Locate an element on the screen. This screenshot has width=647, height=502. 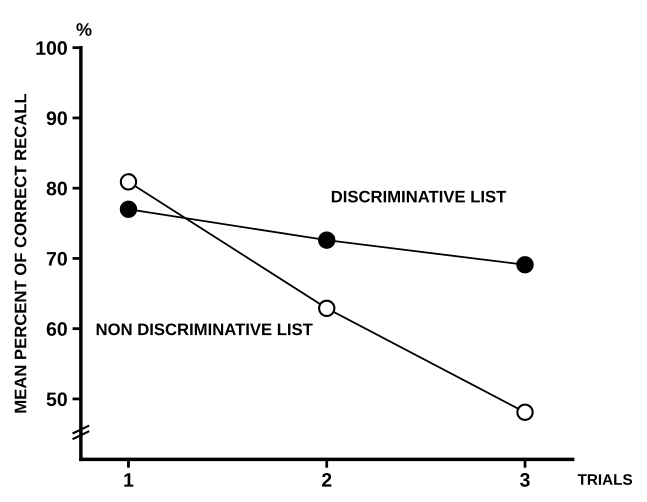
y-tick-label: 80 is located at coordinates (56, 189).